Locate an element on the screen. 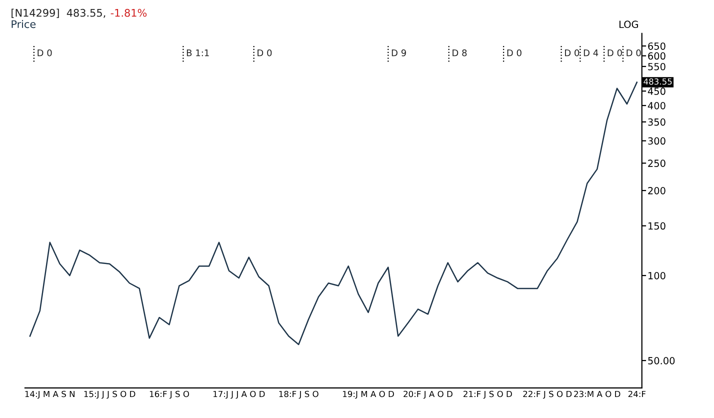  y-tick-label: 350 is located at coordinates (657, 122).